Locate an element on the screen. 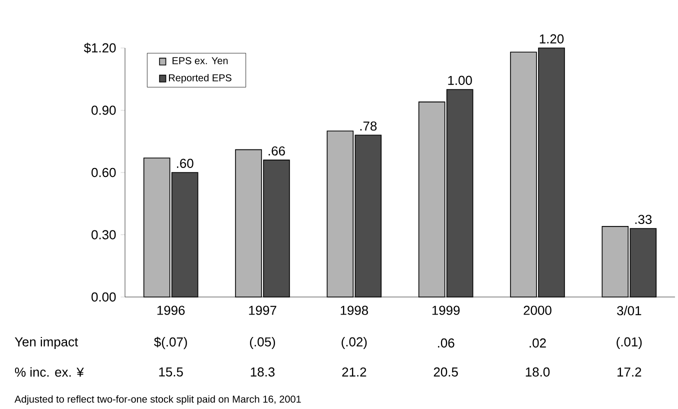  x-tick-label: 1997 is located at coordinates (262, 310).